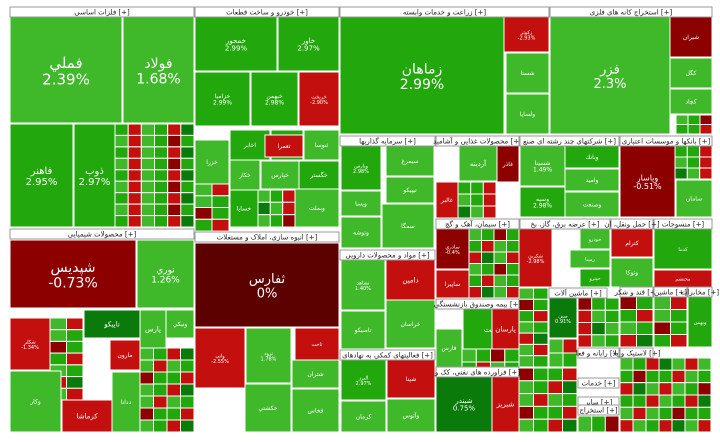  I want to click on stock-tile-82: ولساپا, so click(527, 114).